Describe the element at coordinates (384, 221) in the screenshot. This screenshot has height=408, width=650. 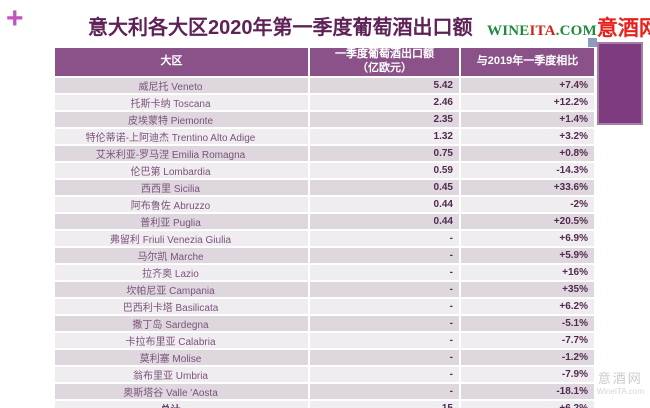
I see `export-cell: 0.44` at that location.